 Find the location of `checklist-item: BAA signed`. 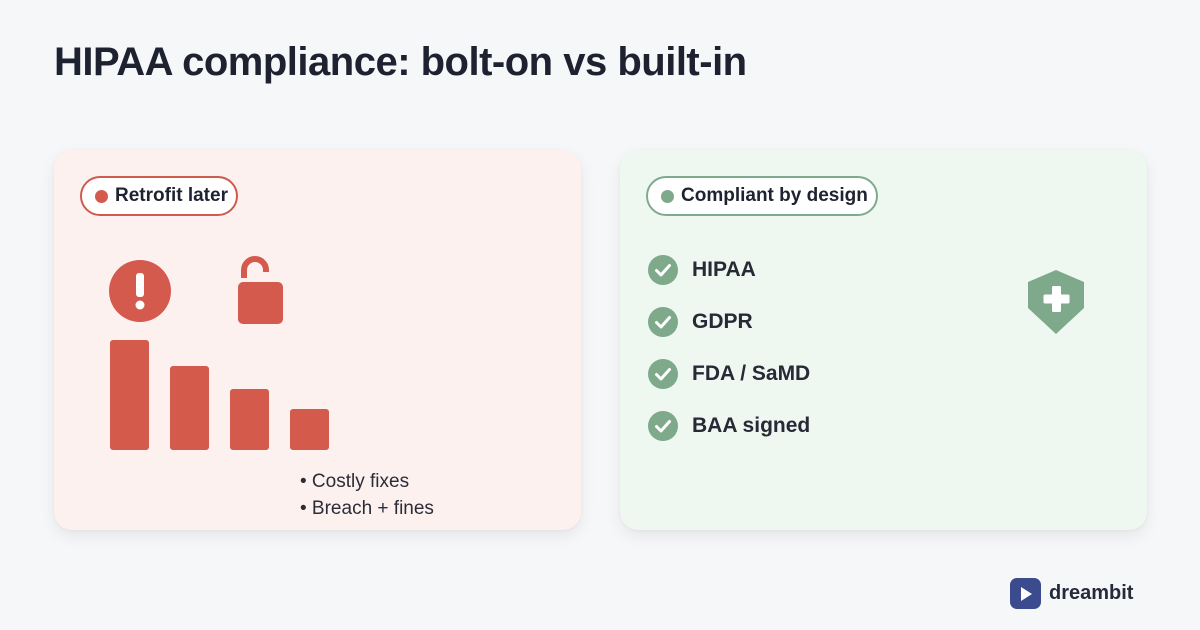

checklist-item: BAA signed is located at coordinates (729, 426).